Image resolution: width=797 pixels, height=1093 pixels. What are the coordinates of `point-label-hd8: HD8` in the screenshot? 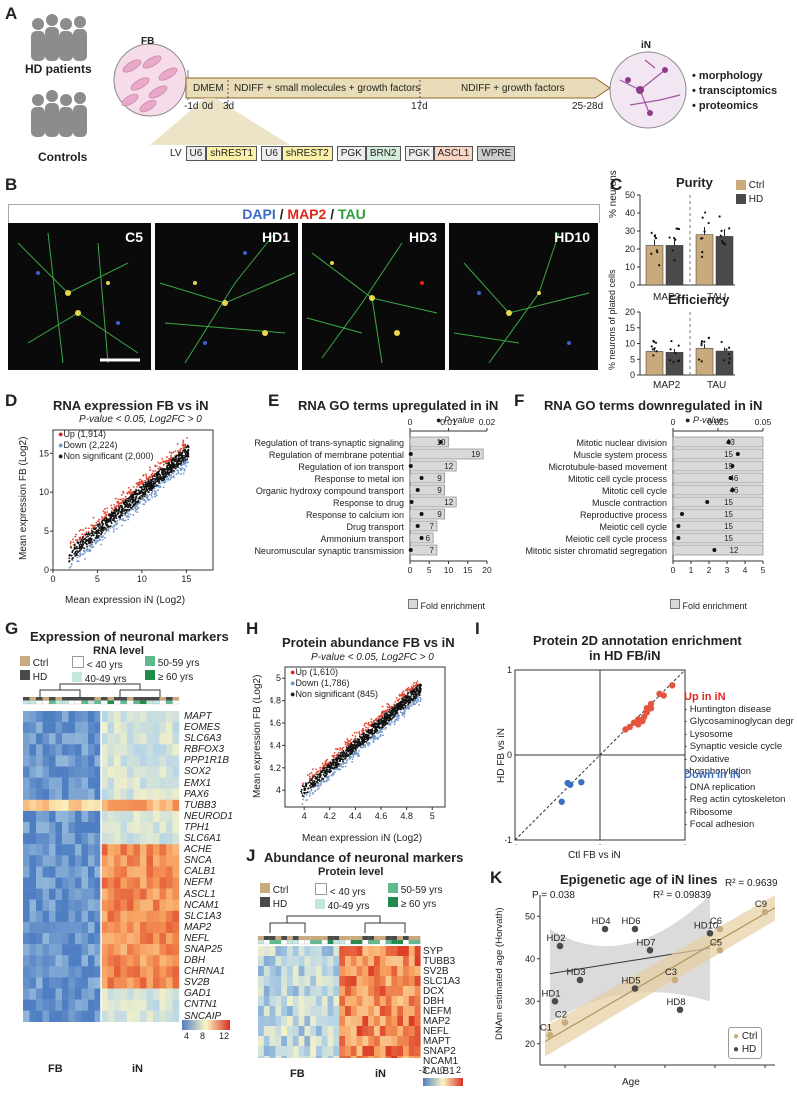 It's located at (675, 1002).